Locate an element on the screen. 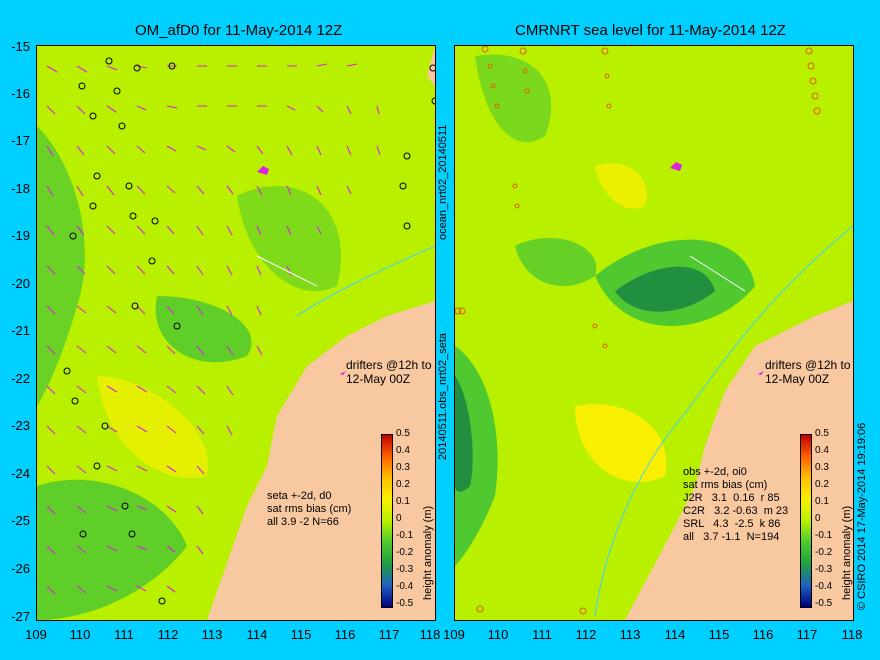  y-tick: -17 is located at coordinates (20, 140).